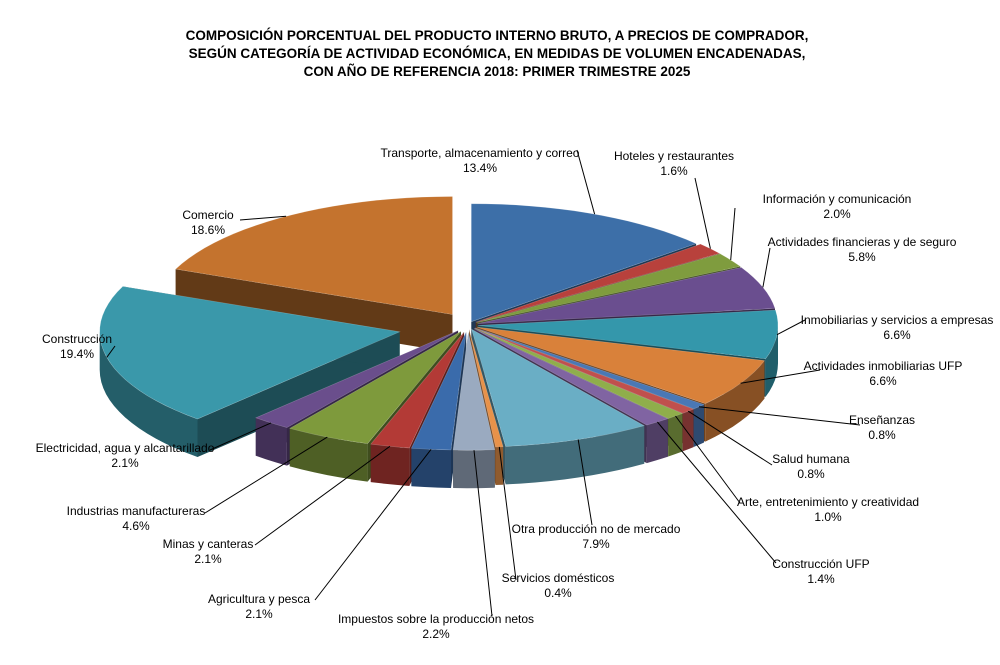 This screenshot has width=1000, height=665. What do you see at coordinates (136, 511) in the screenshot?
I see `slice-label-15: Industrias manufactureras` at bounding box center [136, 511].